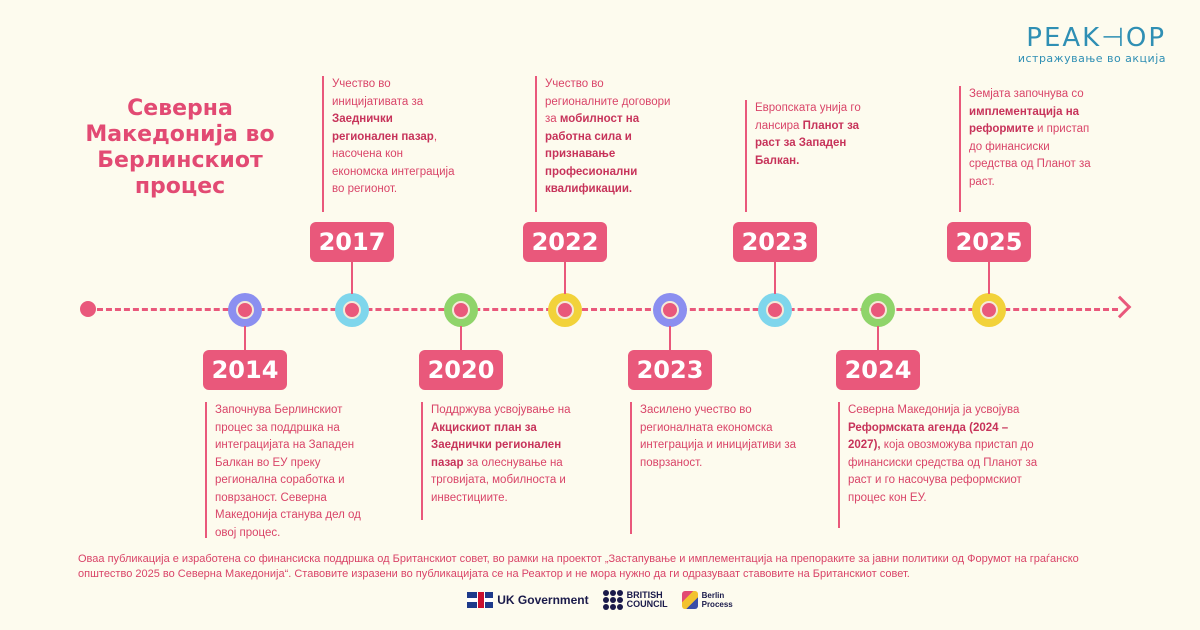 The height and width of the screenshot is (630, 1200). I want to click on timeline-start-dot, so click(88, 309).